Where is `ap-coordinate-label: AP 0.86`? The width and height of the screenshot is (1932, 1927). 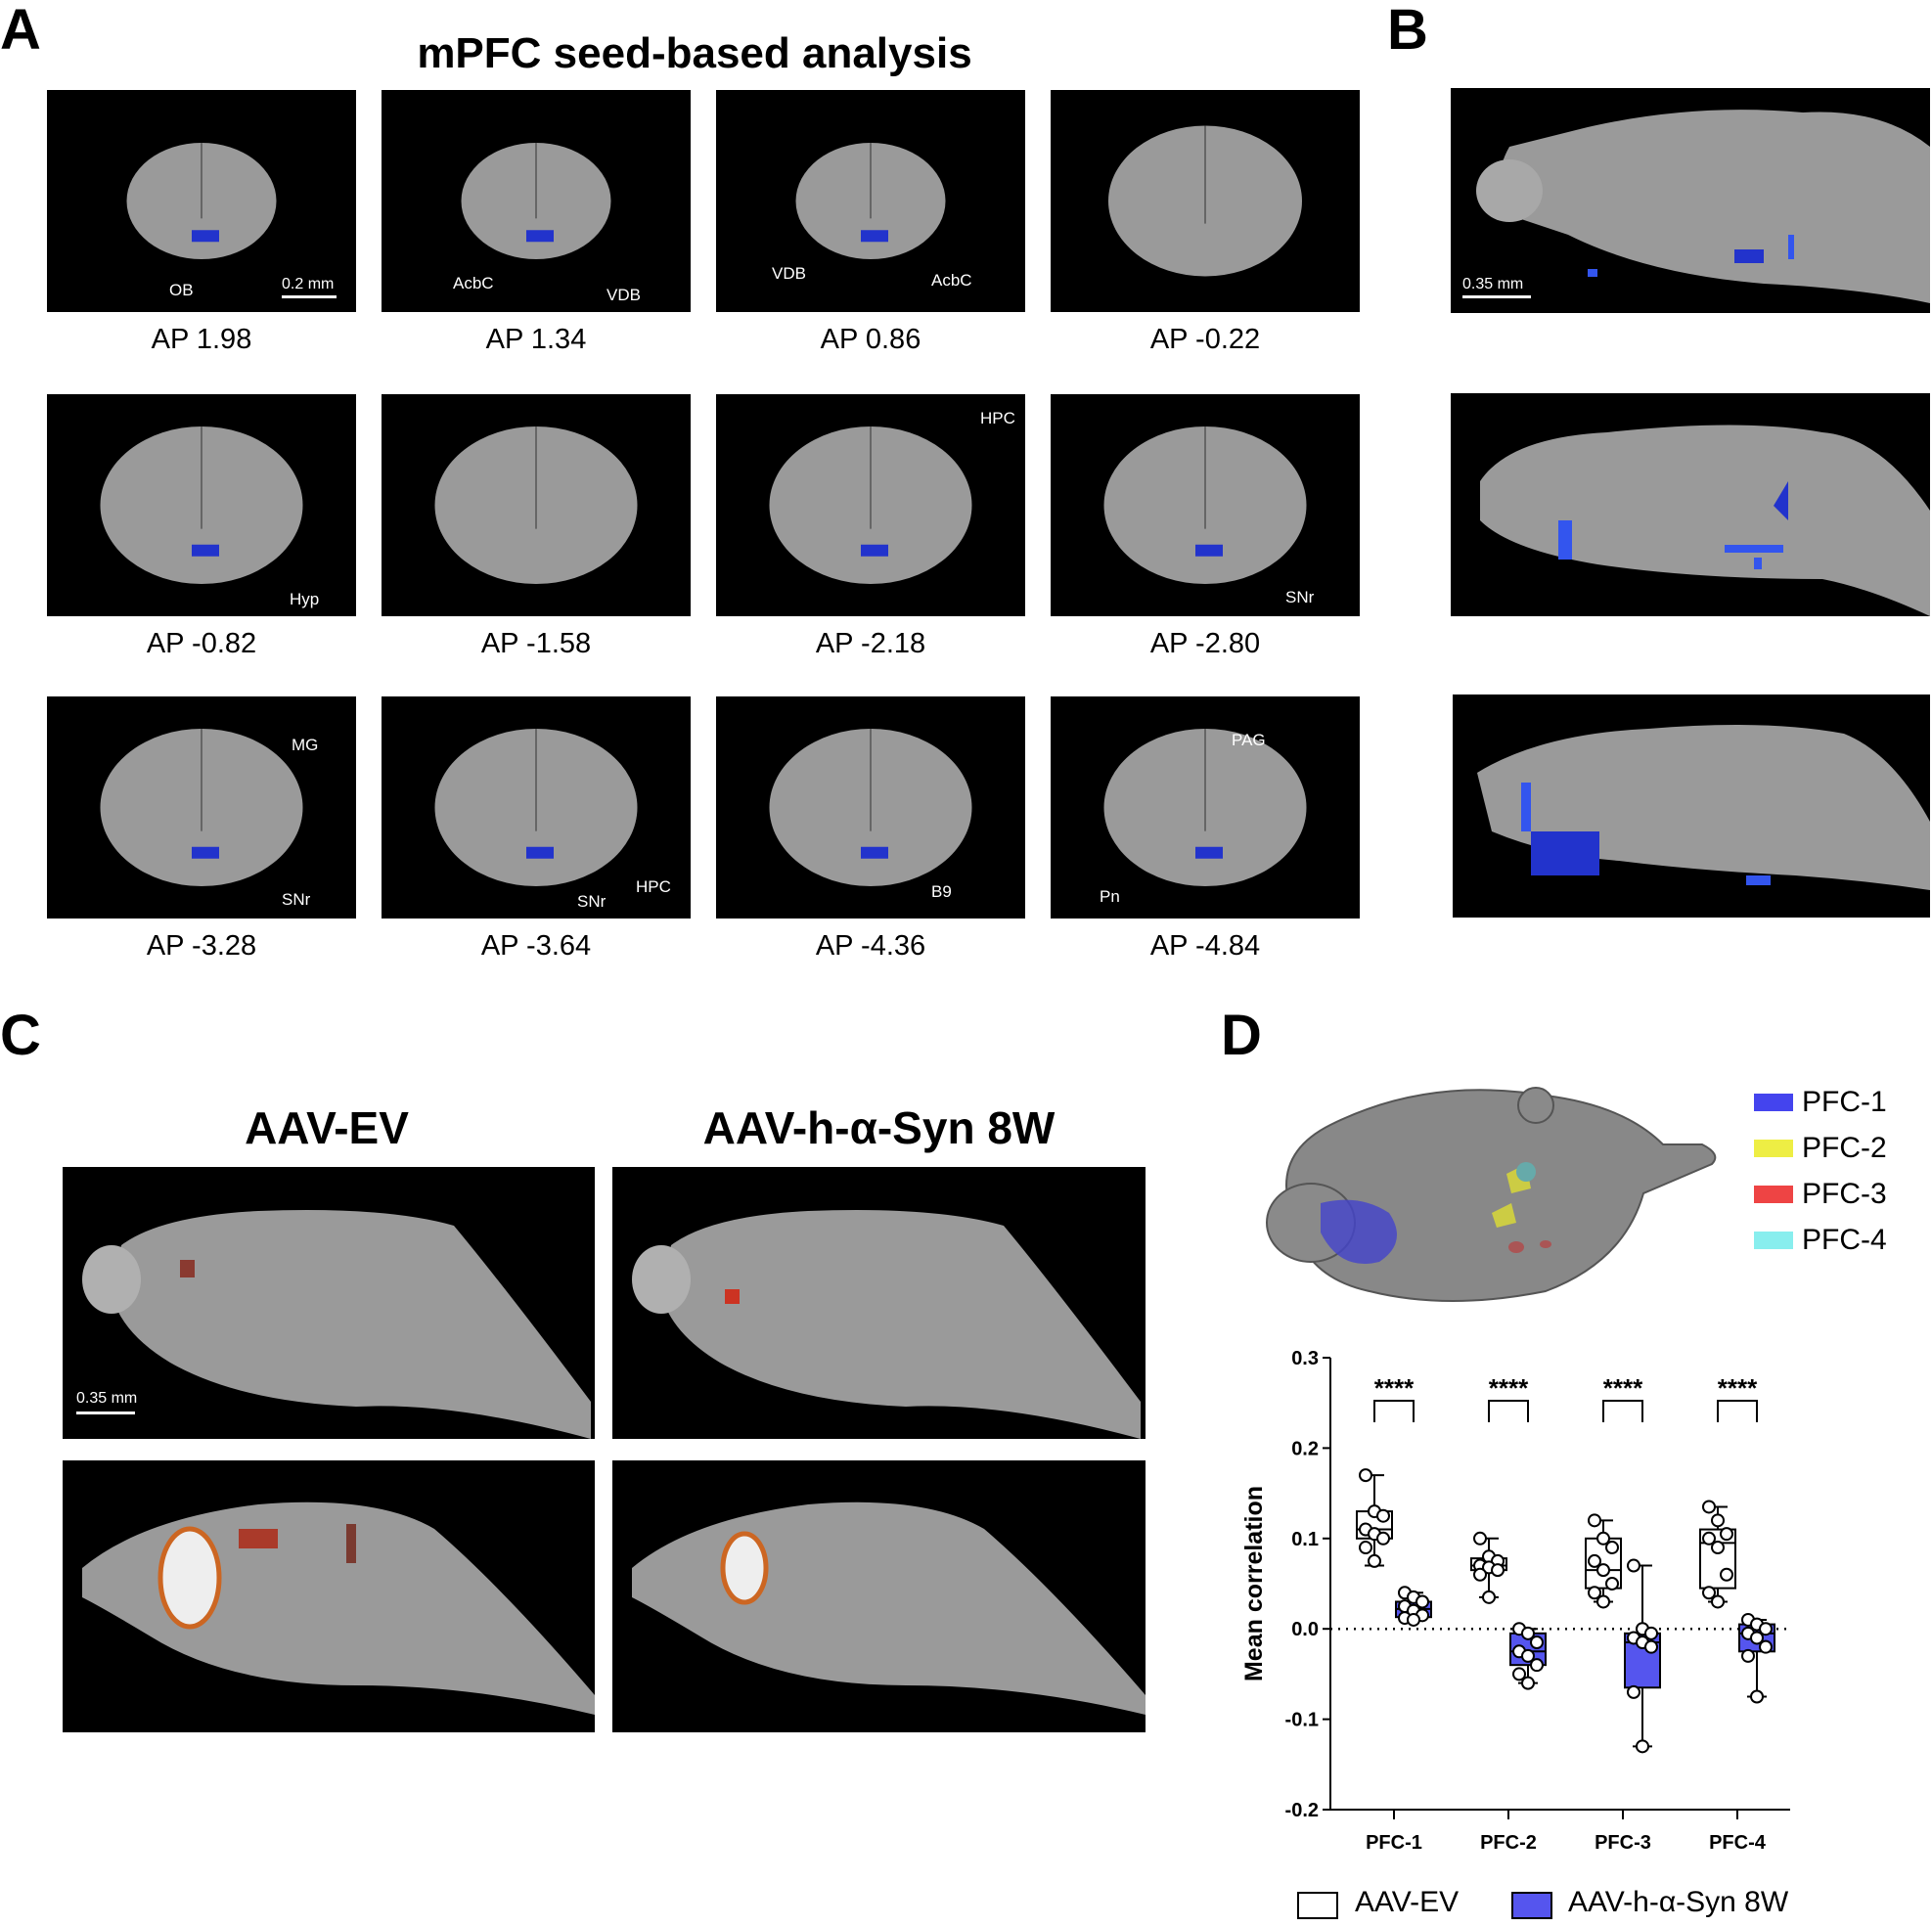 ap-coordinate-label: AP 0.86 is located at coordinates (870, 339).